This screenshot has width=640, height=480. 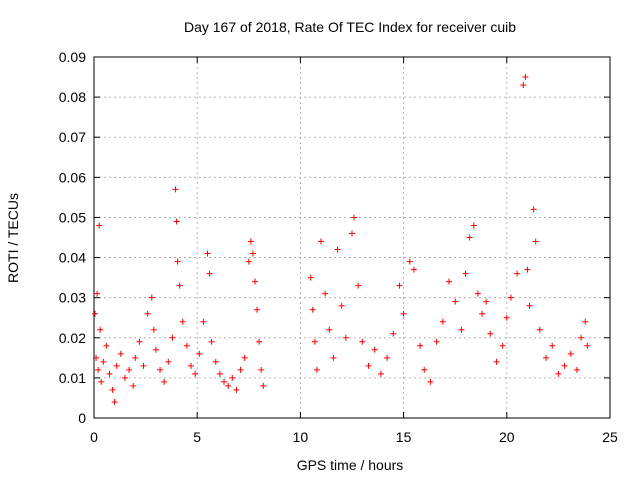 I want to click on x-tick-label: 20, so click(x=507, y=437).